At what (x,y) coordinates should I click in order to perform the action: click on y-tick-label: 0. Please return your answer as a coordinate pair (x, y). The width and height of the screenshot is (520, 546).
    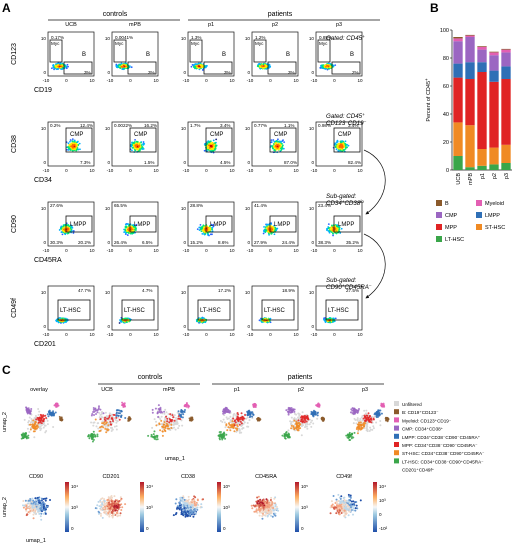
    Looking at the image, I should click on (184, 162).